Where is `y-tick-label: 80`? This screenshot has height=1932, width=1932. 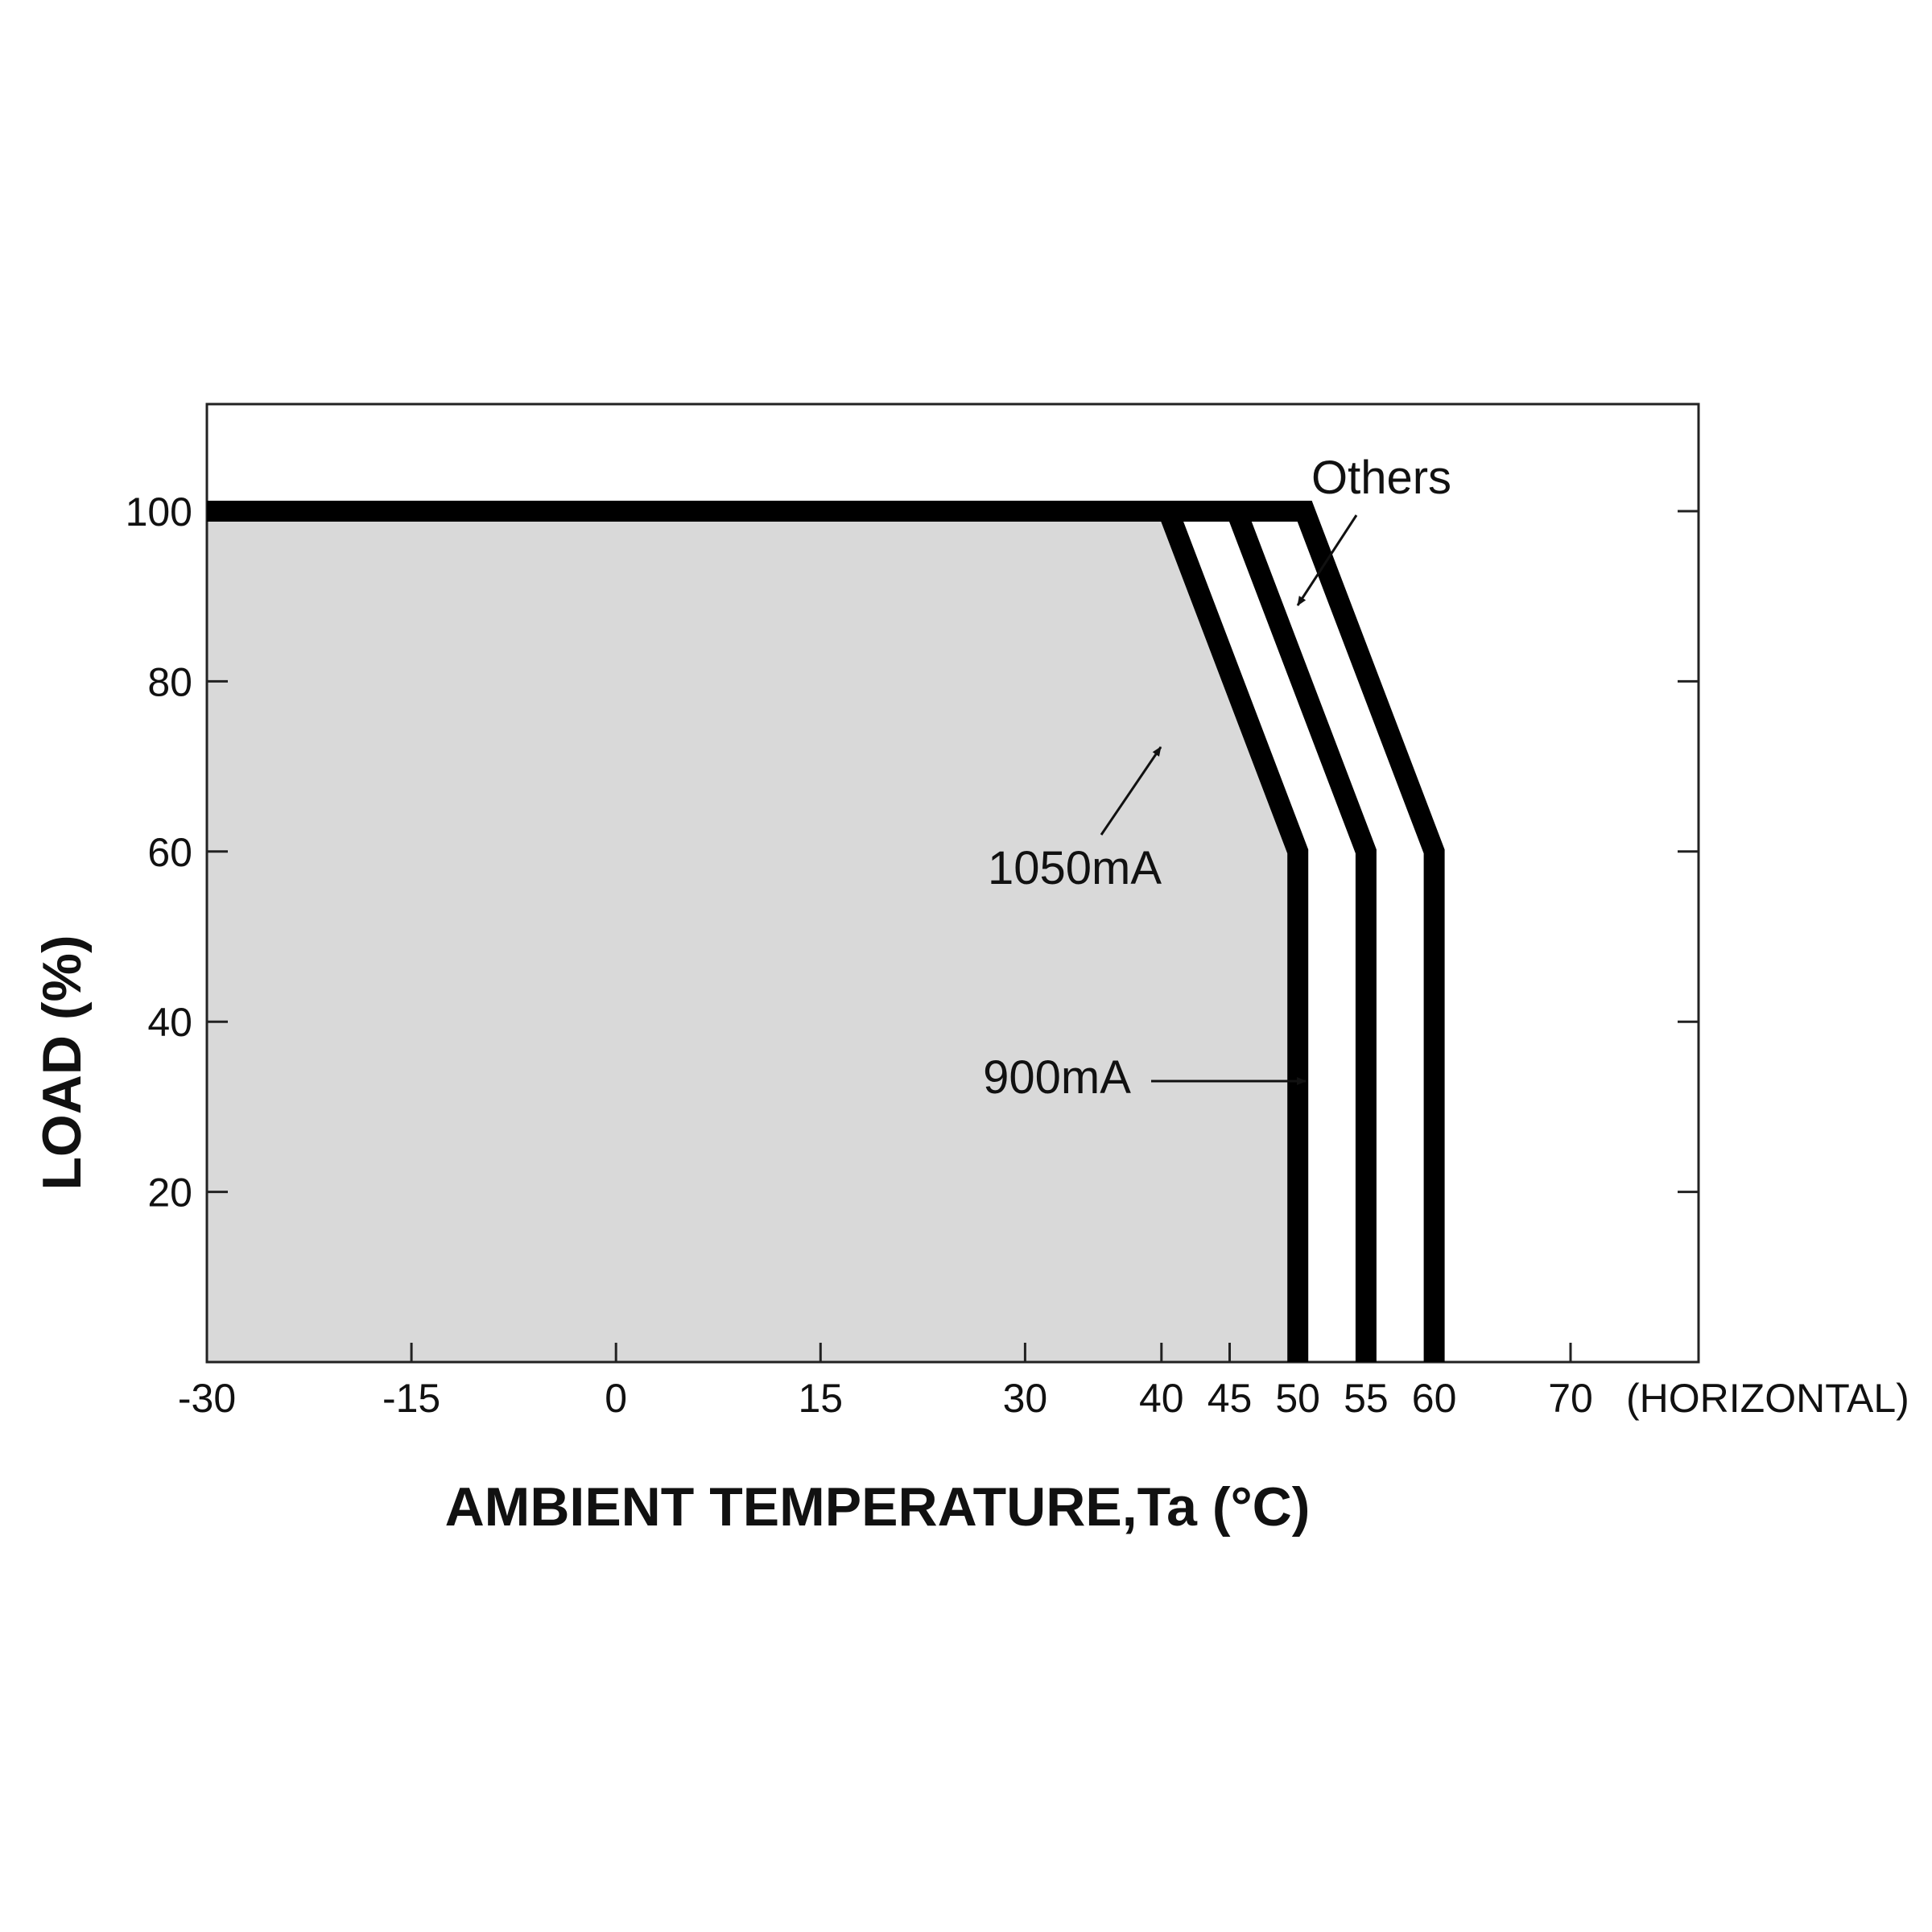 y-tick-label: 80 is located at coordinates (169, 681).